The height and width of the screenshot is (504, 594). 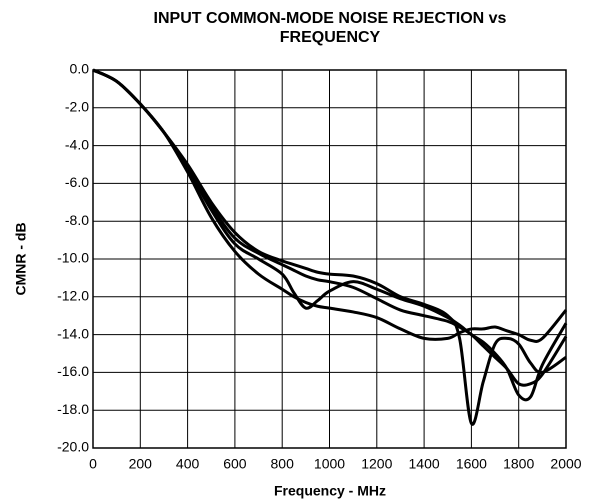 What do you see at coordinates (188, 464) in the screenshot?
I see `x-tick-label: 400` at bounding box center [188, 464].